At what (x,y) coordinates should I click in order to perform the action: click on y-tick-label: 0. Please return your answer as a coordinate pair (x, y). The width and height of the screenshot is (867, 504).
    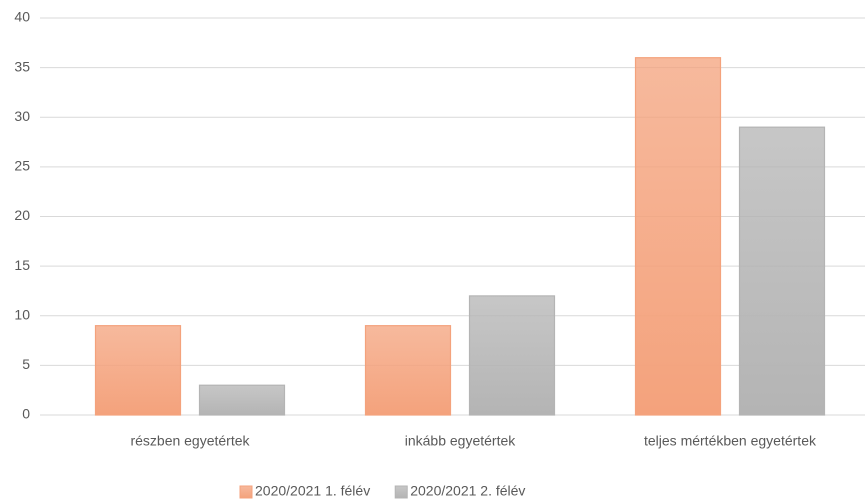
    Looking at the image, I should click on (26, 414).